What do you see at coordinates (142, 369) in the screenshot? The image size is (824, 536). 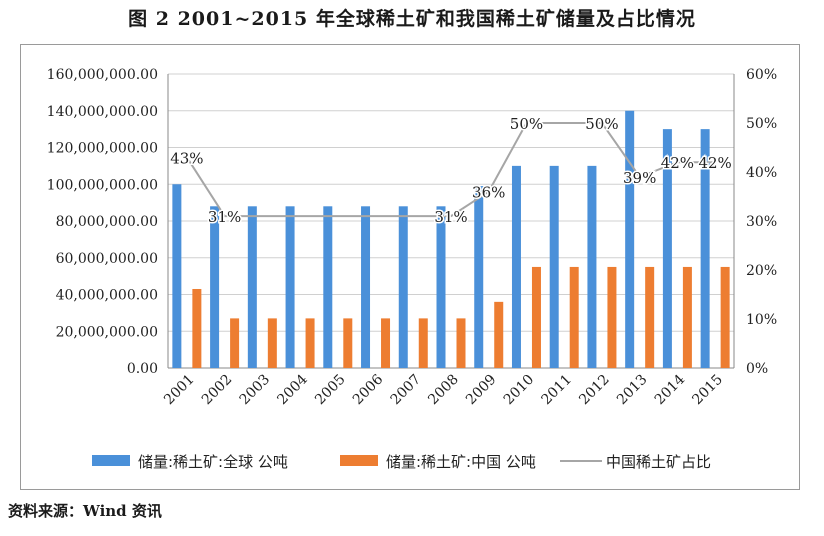 I see `y-left-tick-label: 0.00` at bounding box center [142, 369].